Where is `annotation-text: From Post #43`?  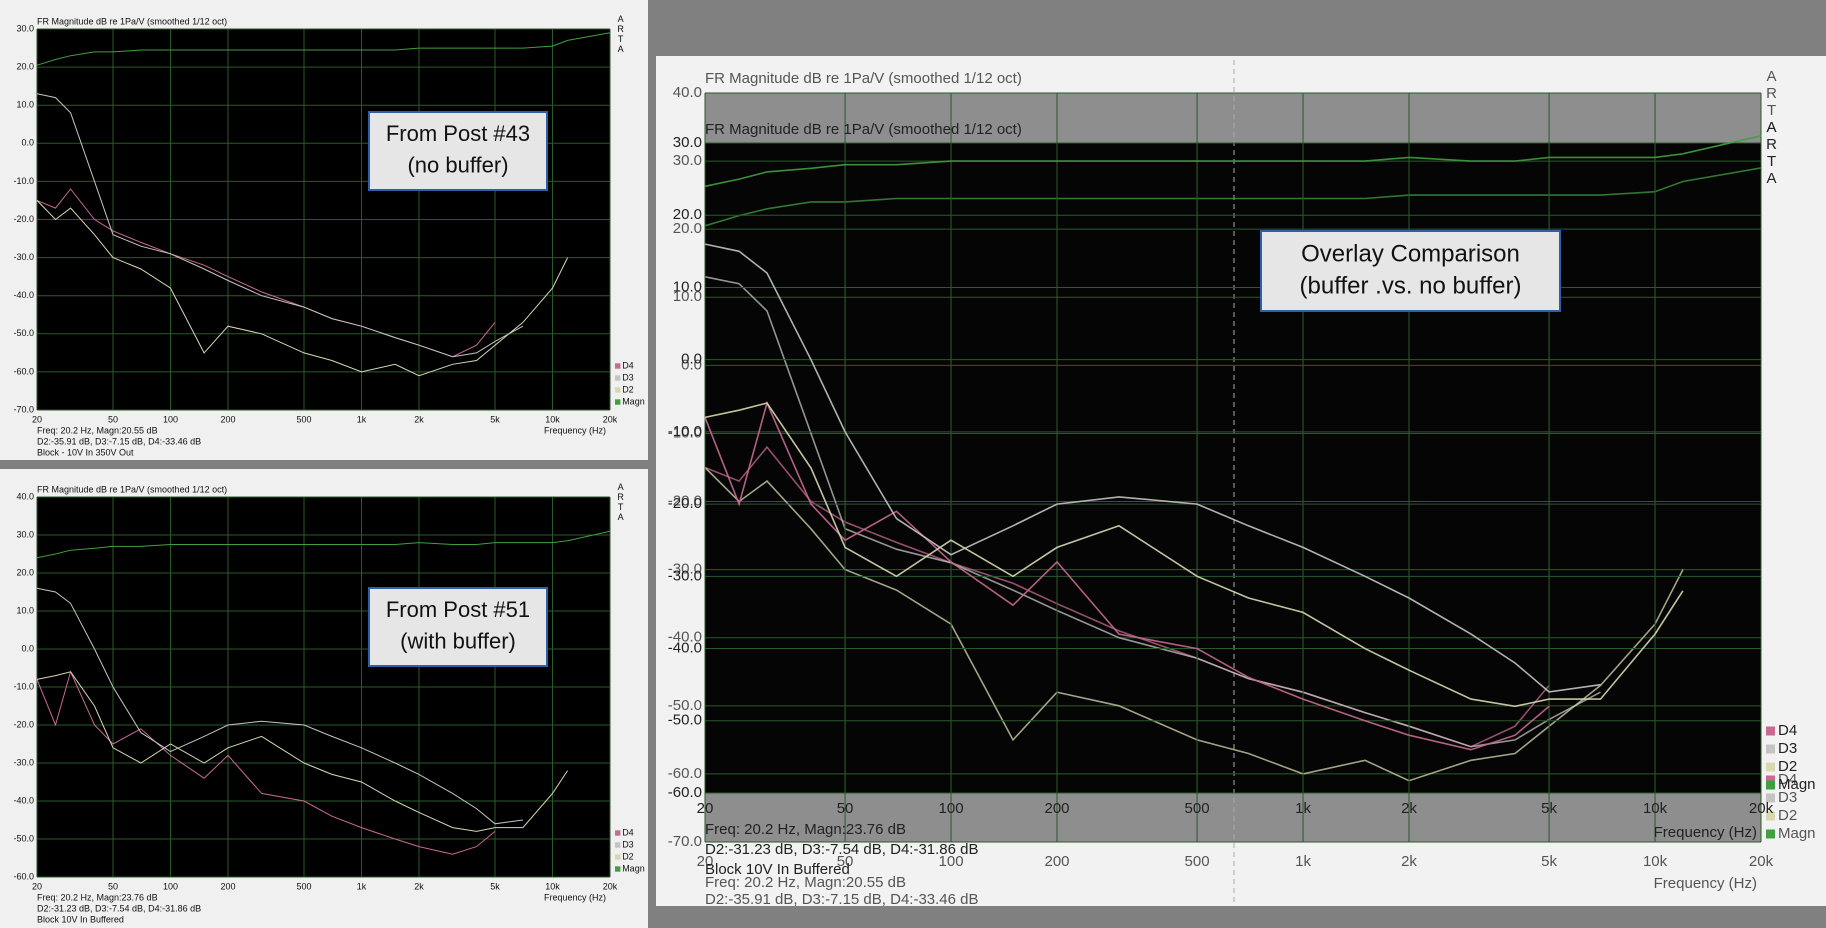 annotation-text: From Post #43 is located at coordinates (458, 133).